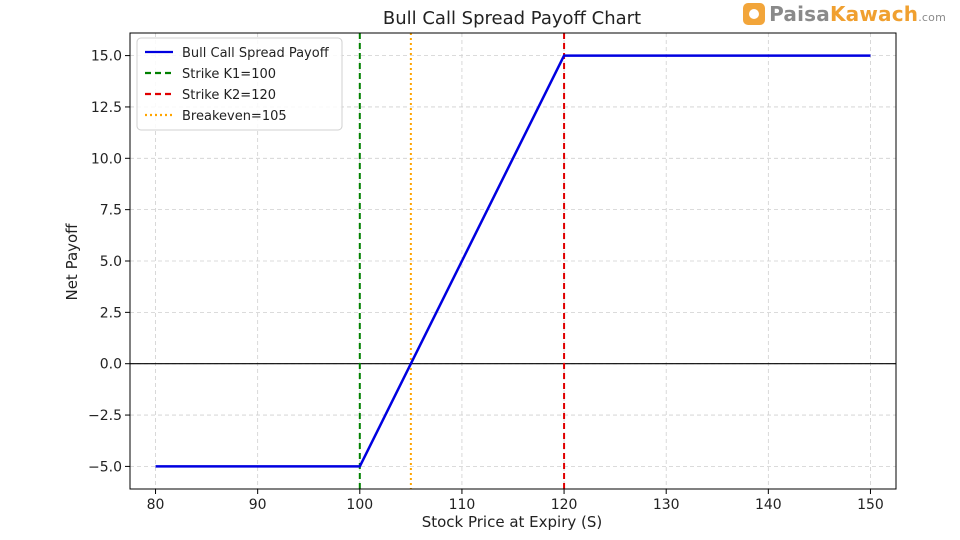  Describe the element at coordinates (106, 108) in the screenshot. I see `y-tick-label: 12.5` at that location.